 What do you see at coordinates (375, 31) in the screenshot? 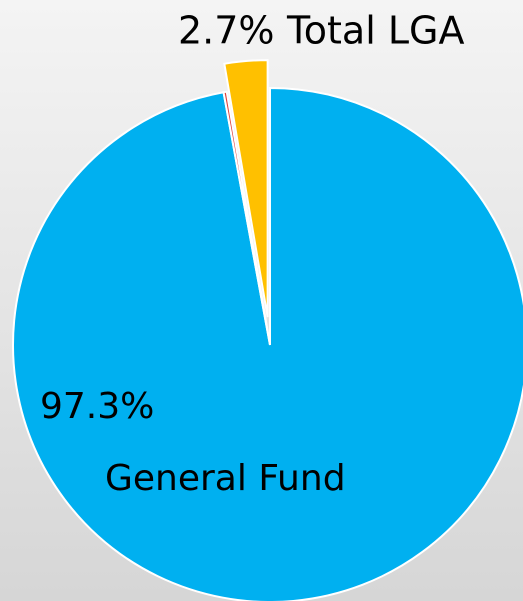
I see `category-label: Total LGA` at bounding box center [375, 31].